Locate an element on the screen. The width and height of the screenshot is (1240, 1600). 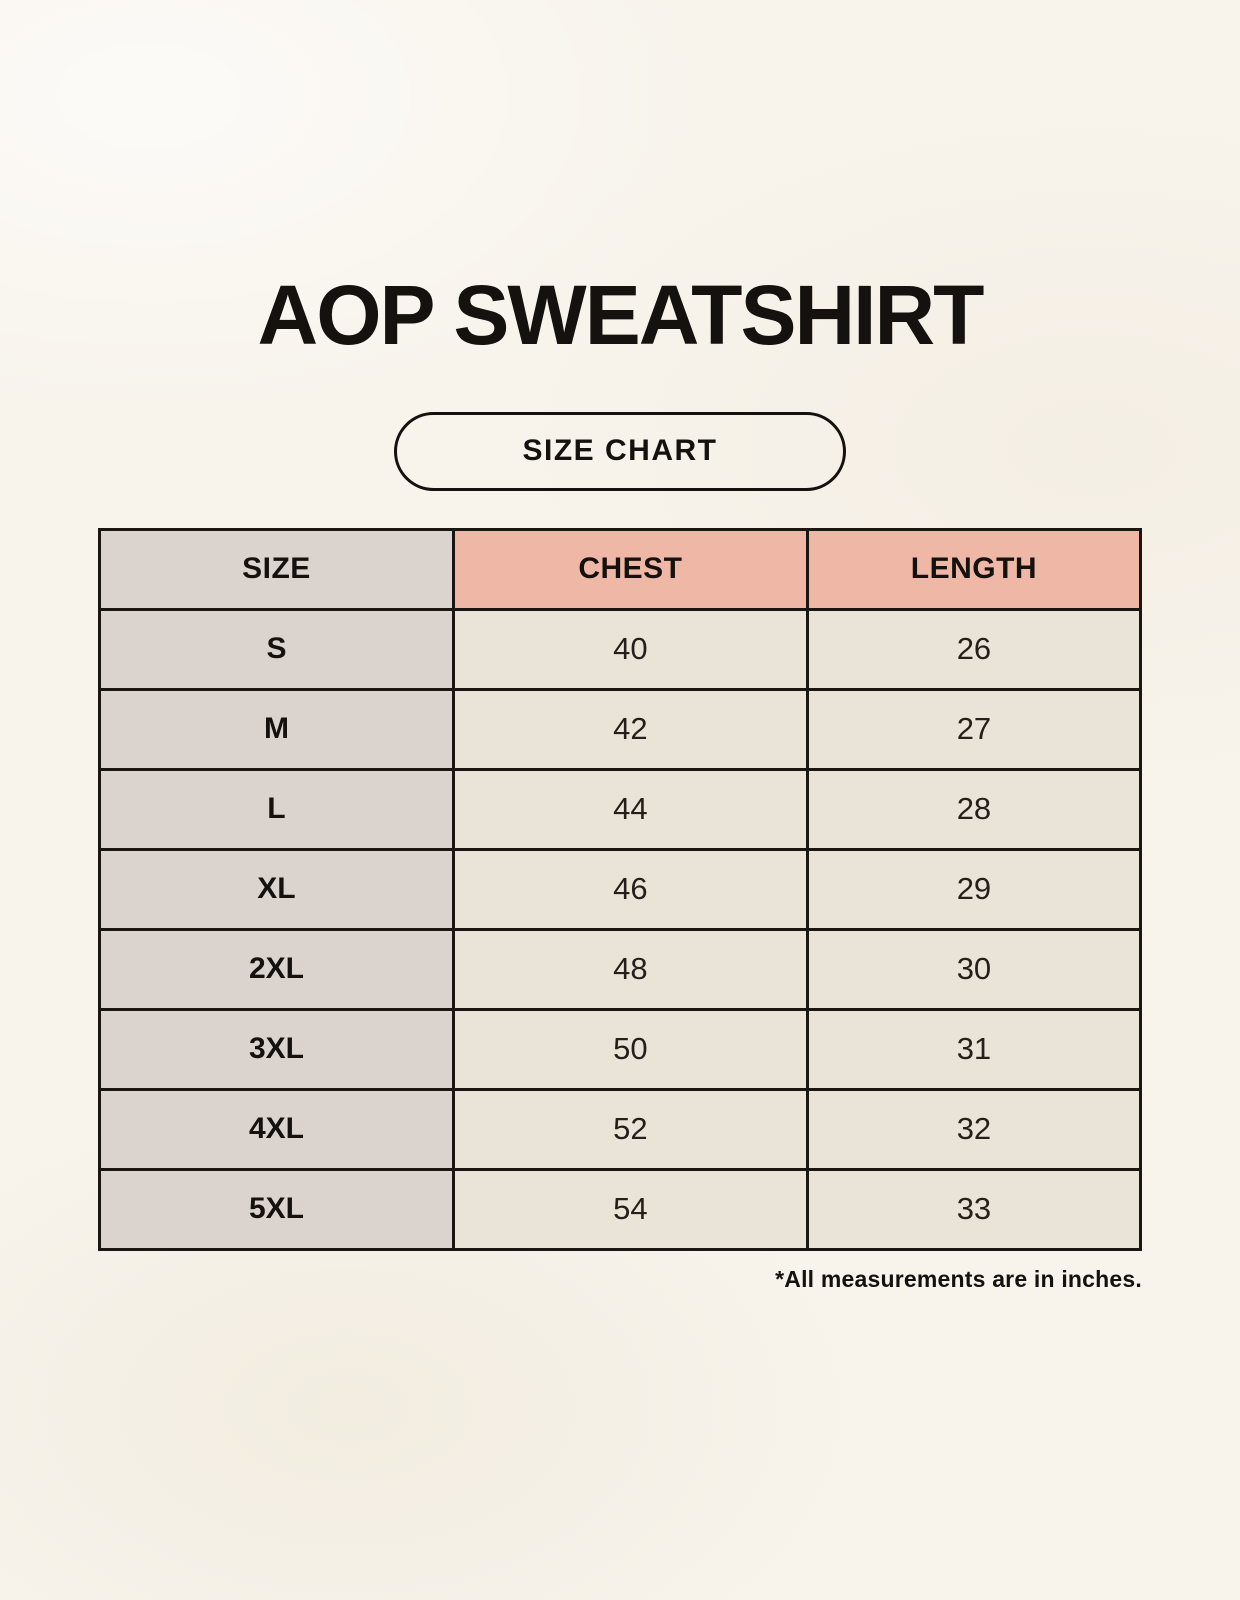
table-row: S 40 26 is located at coordinates (620, 649).